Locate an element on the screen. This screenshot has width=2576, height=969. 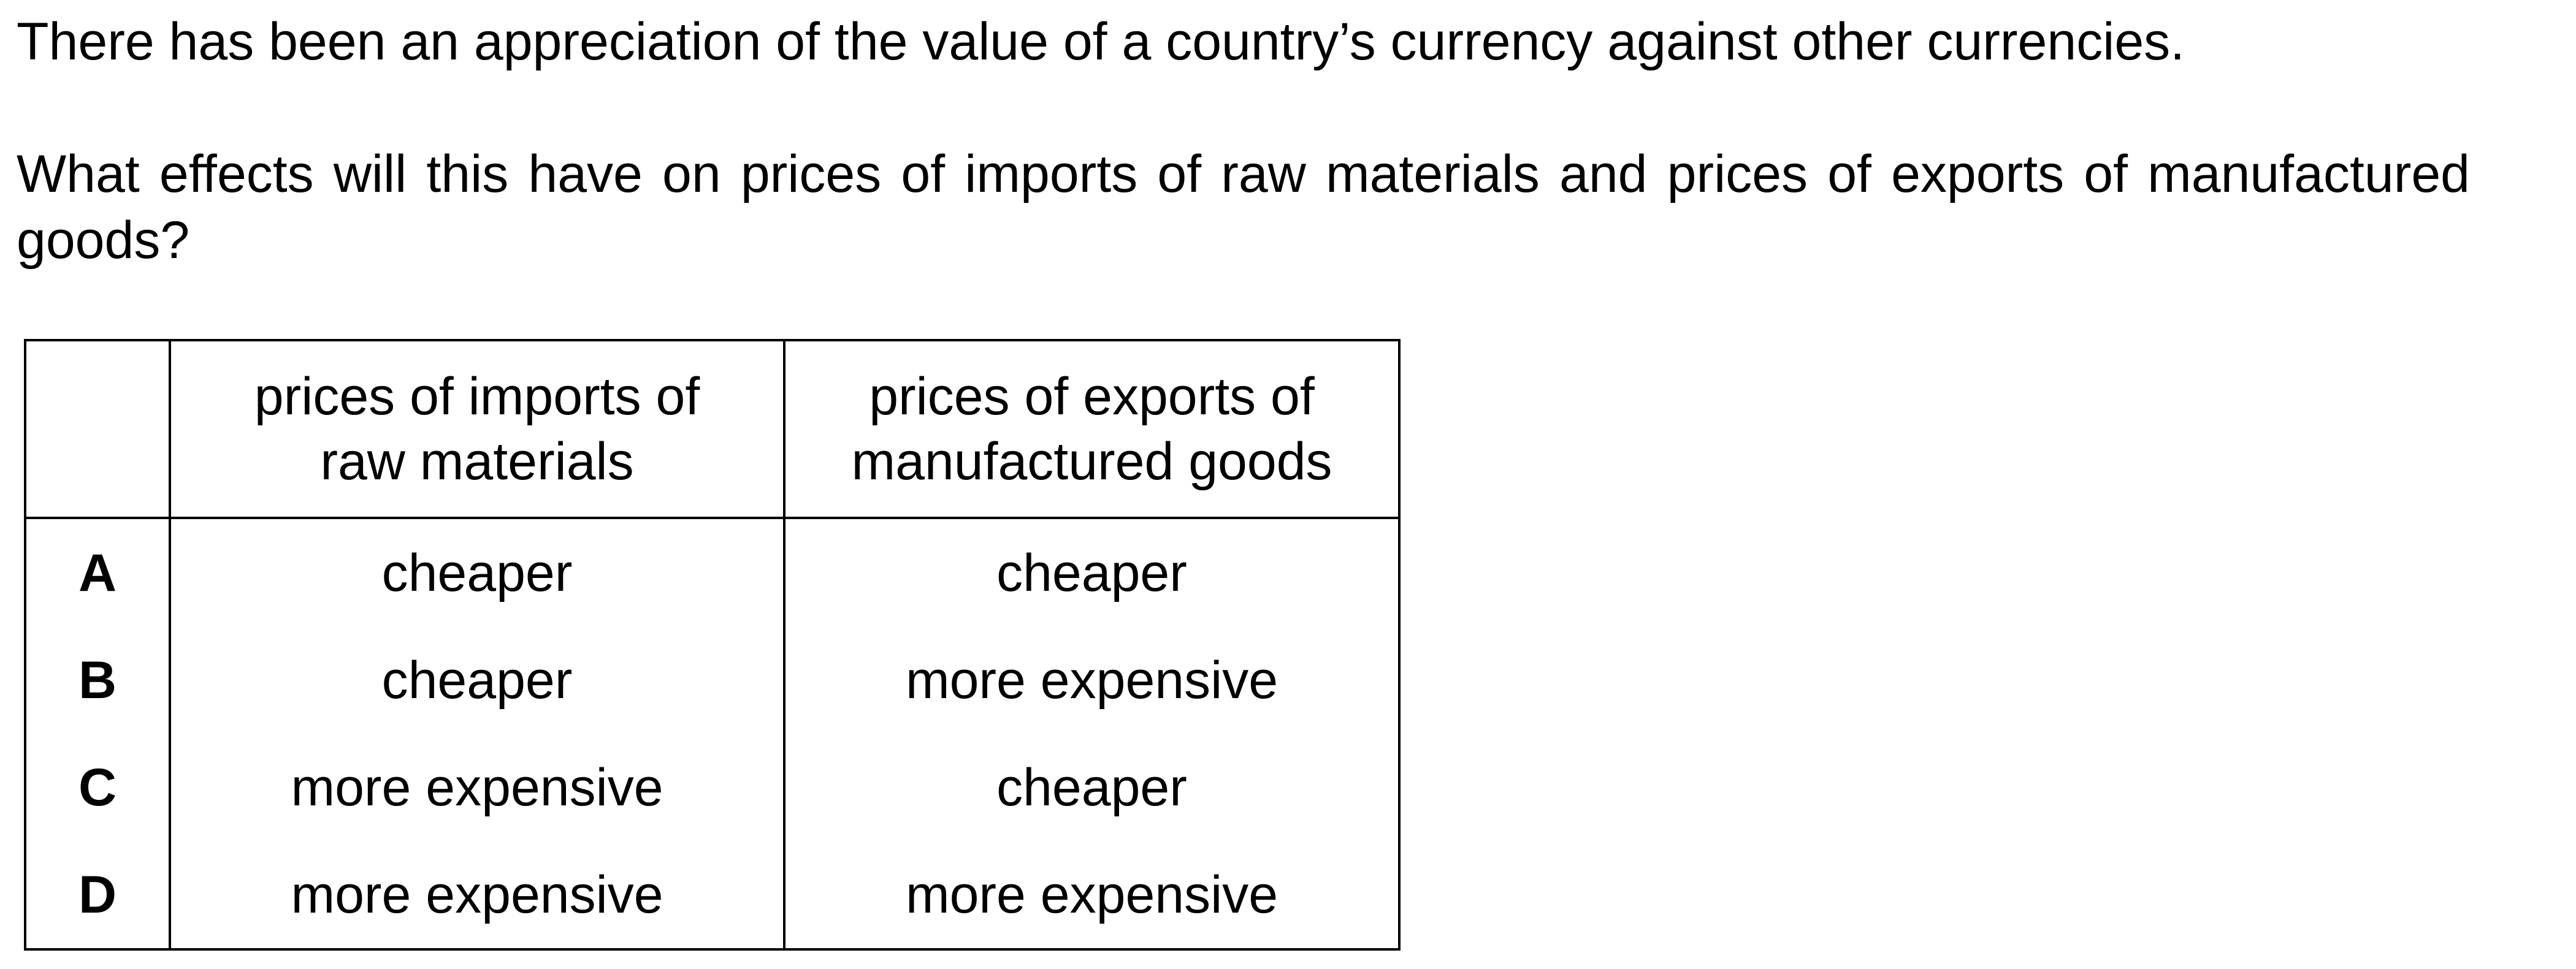
option-letter: C is located at coordinates (97, 787).